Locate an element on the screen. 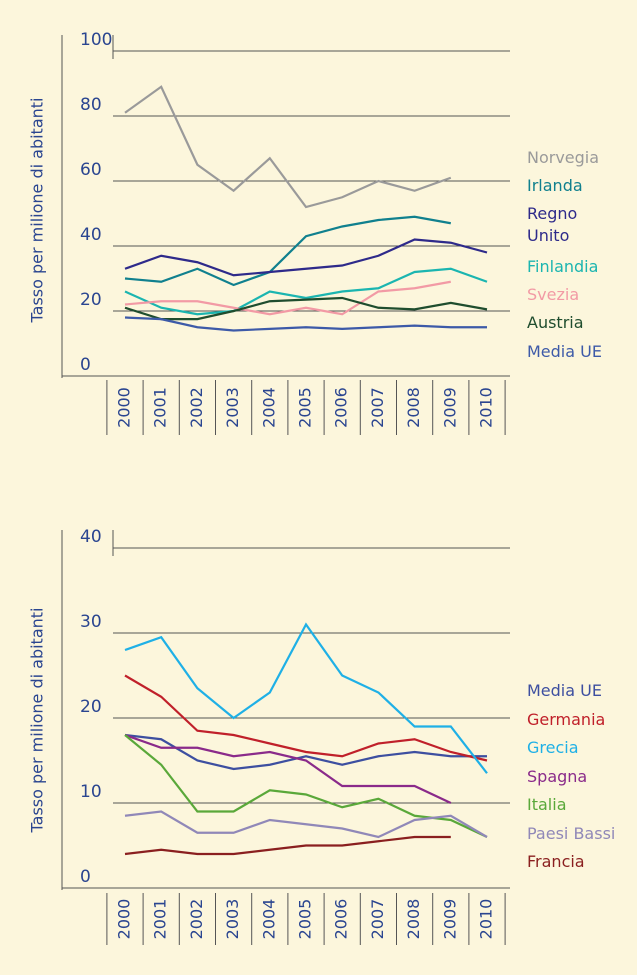  legend-entry: Grecia is located at coordinates (553, 747).